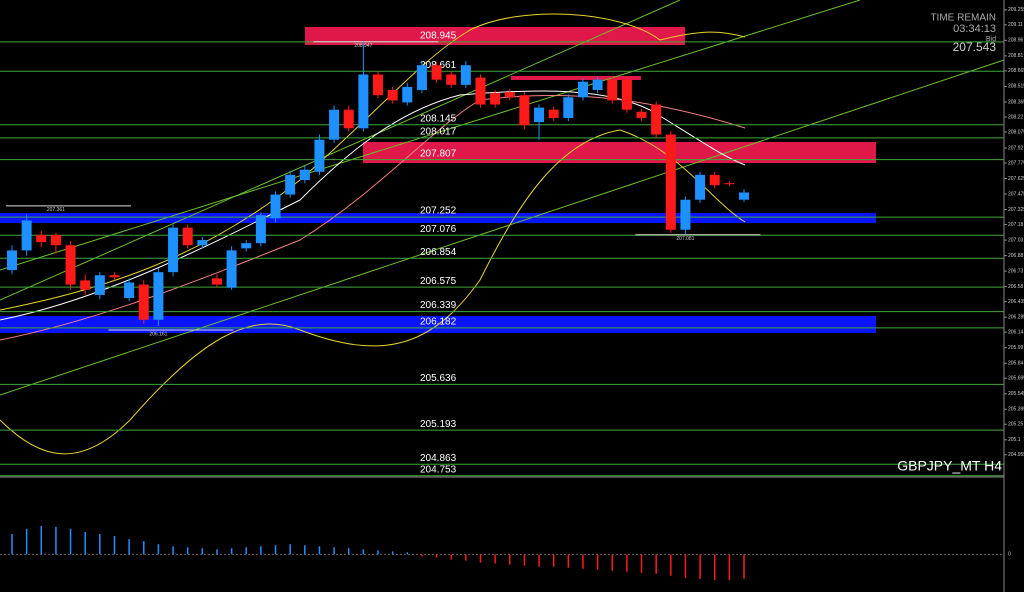  Describe the element at coordinates (963, 18) in the screenshot. I see `timer-label: TIME REMAIN` at that location.